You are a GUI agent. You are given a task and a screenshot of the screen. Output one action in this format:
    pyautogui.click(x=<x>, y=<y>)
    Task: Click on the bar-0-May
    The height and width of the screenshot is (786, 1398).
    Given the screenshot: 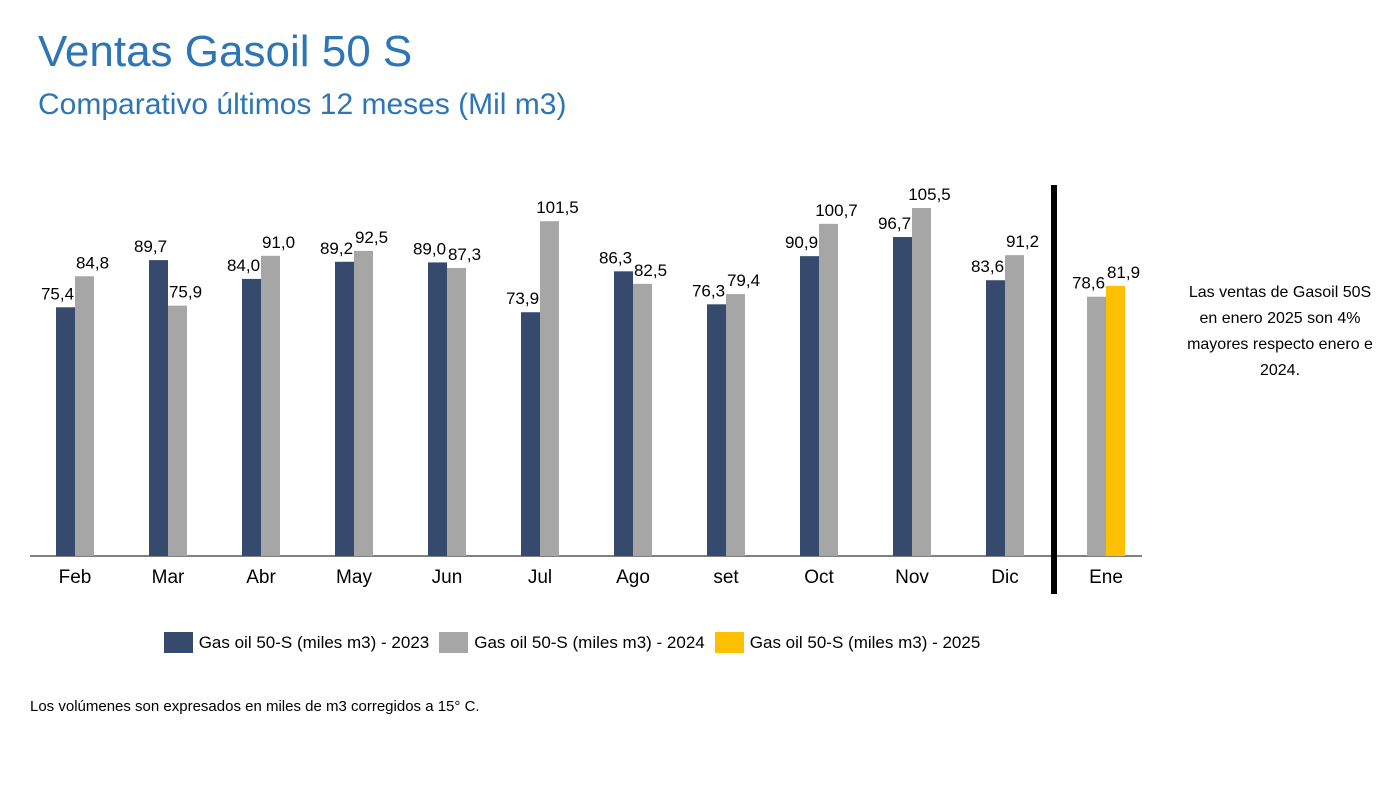 What is the action you would take?
    pyautogui.click(x=344, y=408)
    